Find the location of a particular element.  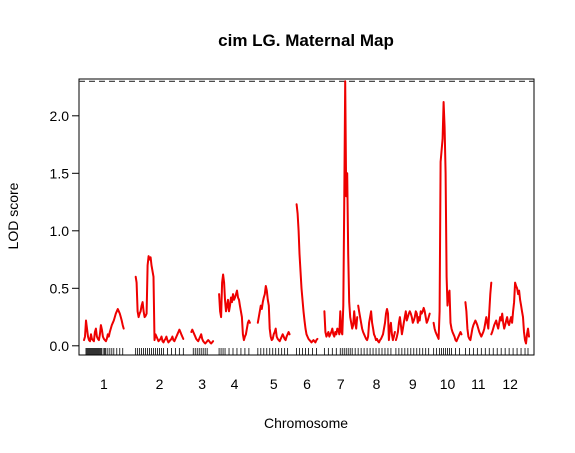

x-tick-label-chr-7: 7 is located at coordinates (341, 384).